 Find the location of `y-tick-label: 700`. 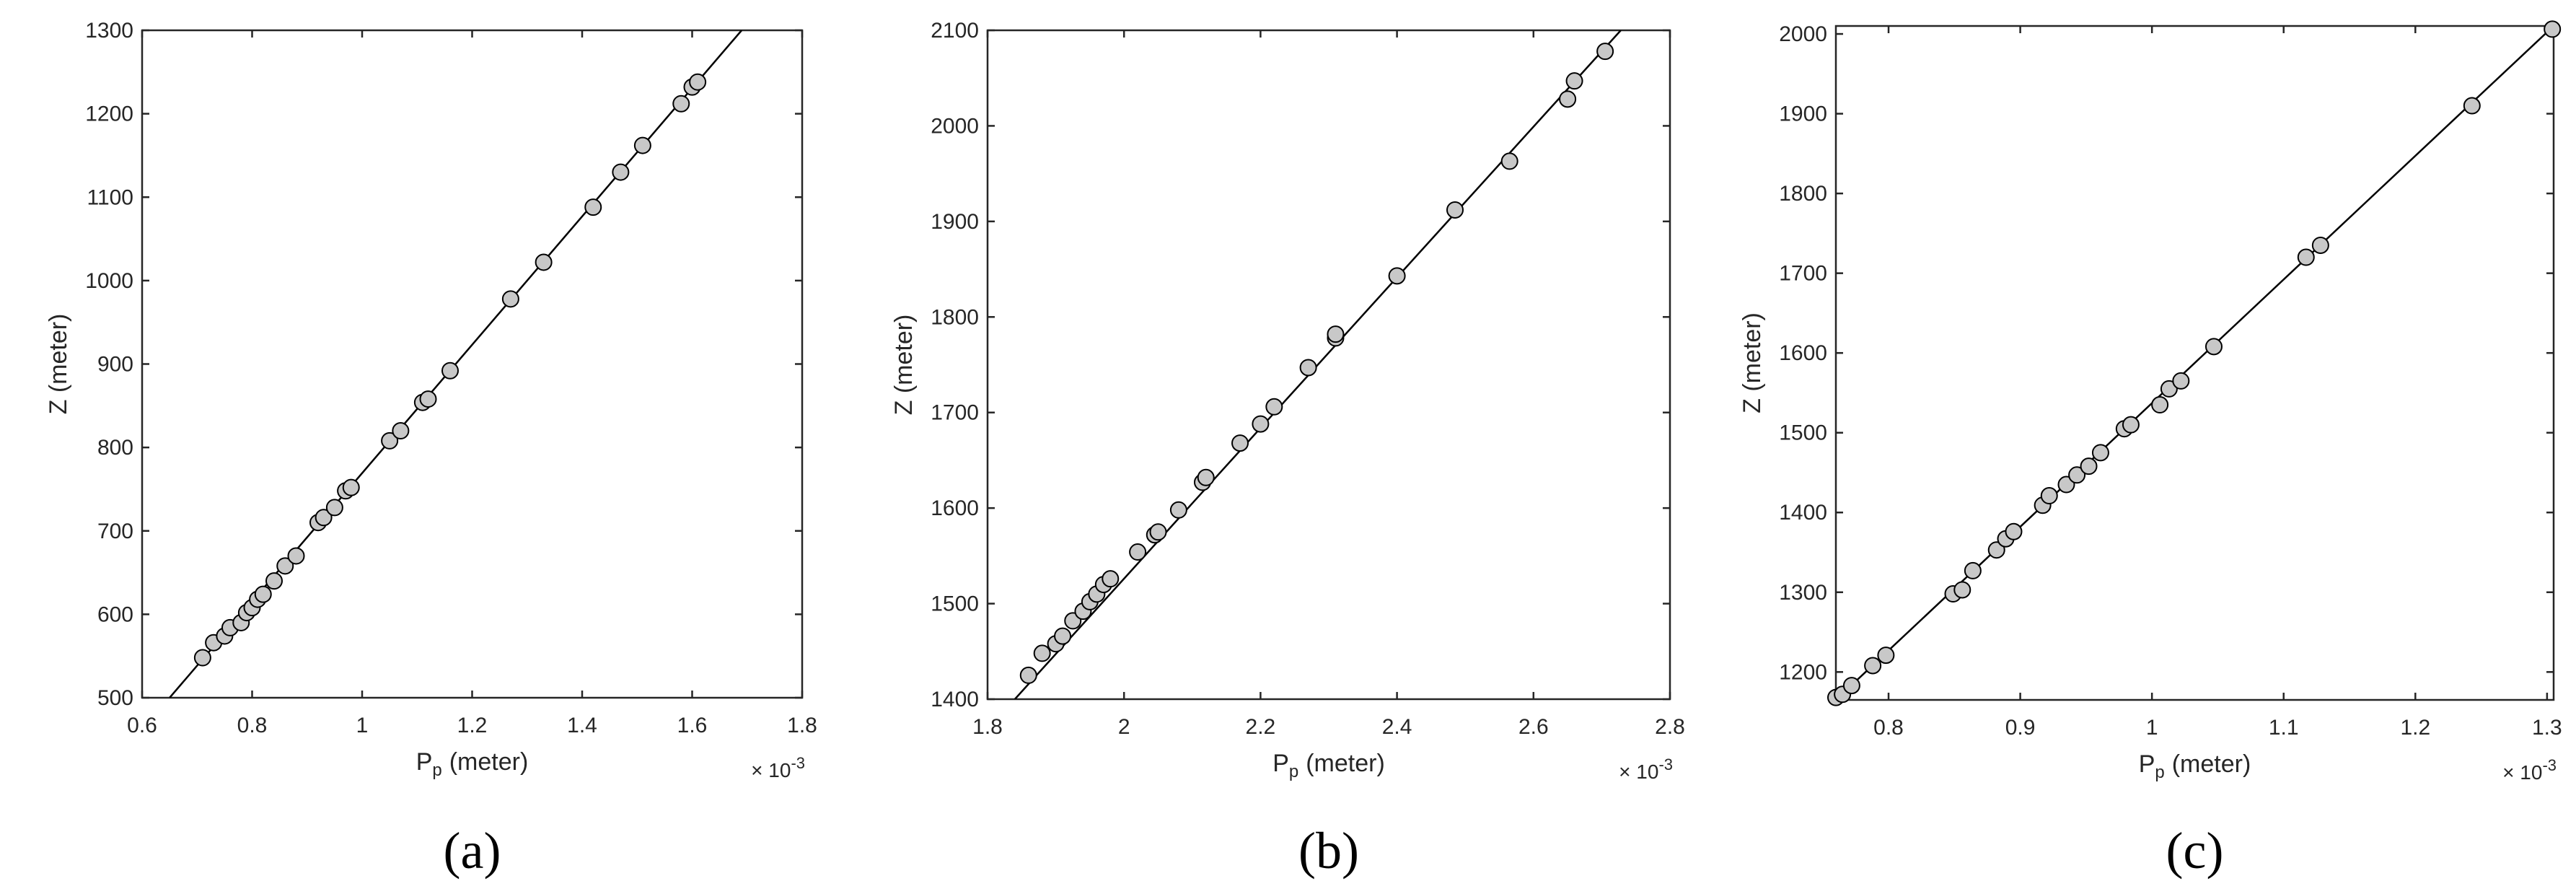

y-tick-label: 700 is located at coordinates (115, 531).